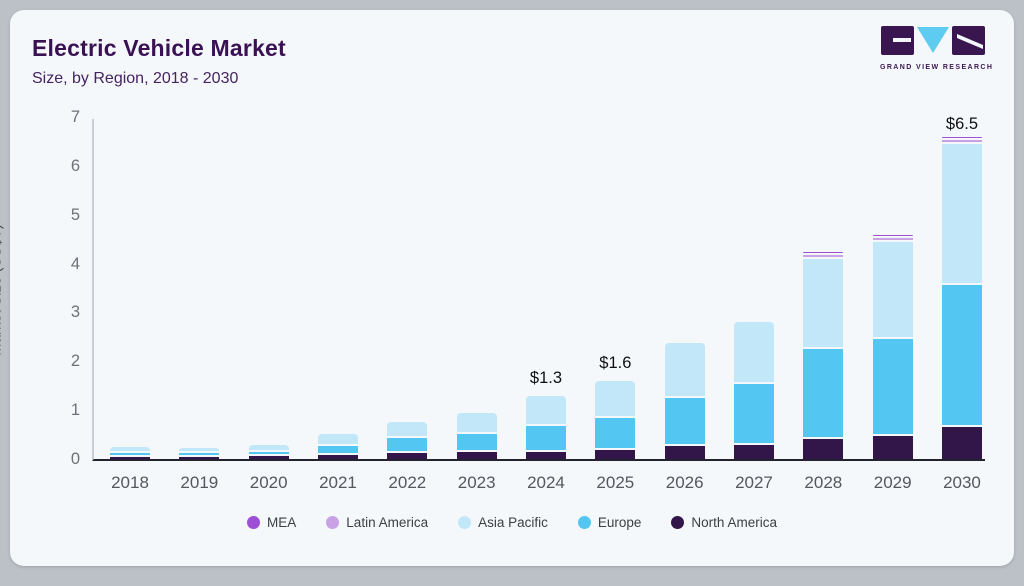 This screenshot has height=586, width=1024. I want to click on y-axis-tick-label: 2, so click(75, 361).